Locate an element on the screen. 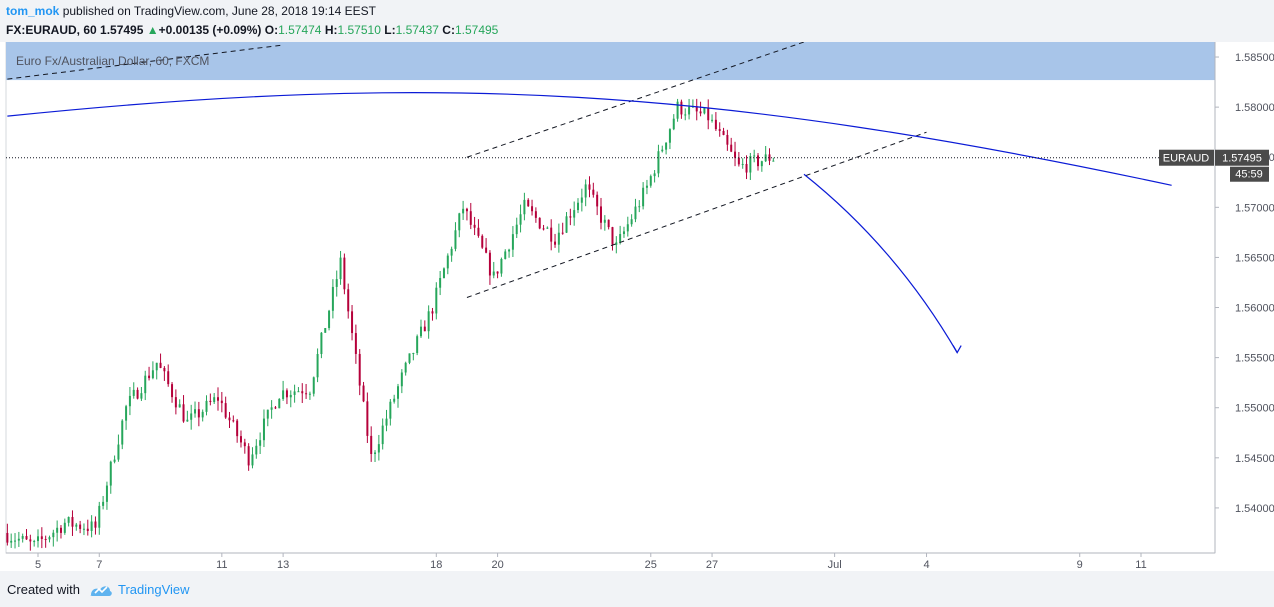 The width and height of the screenshot is (1274, 607). time-axis-label: 27 is located at coordinates (712, 565).